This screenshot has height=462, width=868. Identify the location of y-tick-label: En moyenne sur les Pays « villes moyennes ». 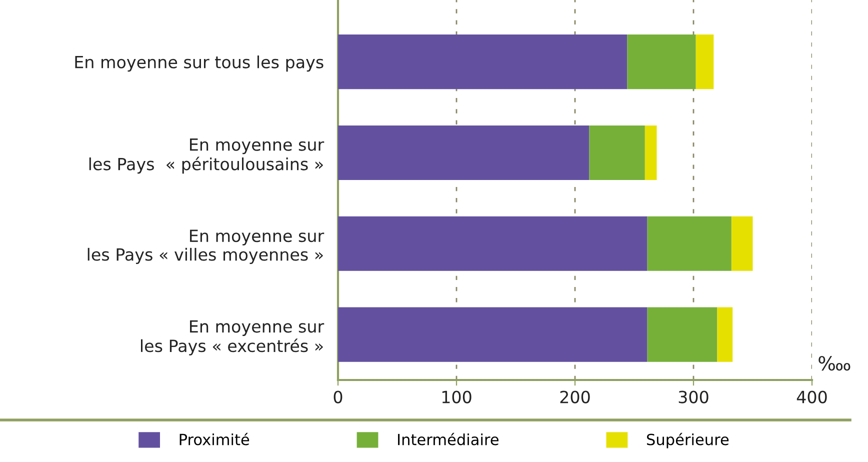
(206, 247).